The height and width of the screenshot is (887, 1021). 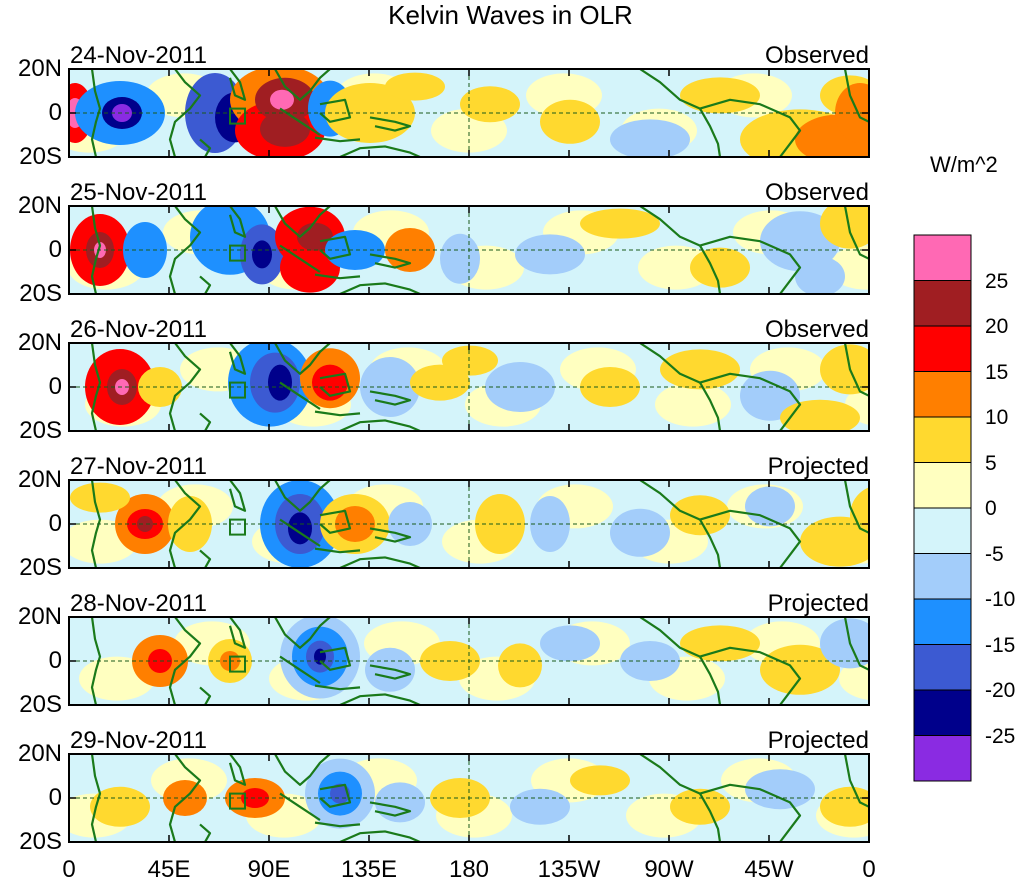 I want to click on colorbar-label: -25, so click(x=1000, y=736).